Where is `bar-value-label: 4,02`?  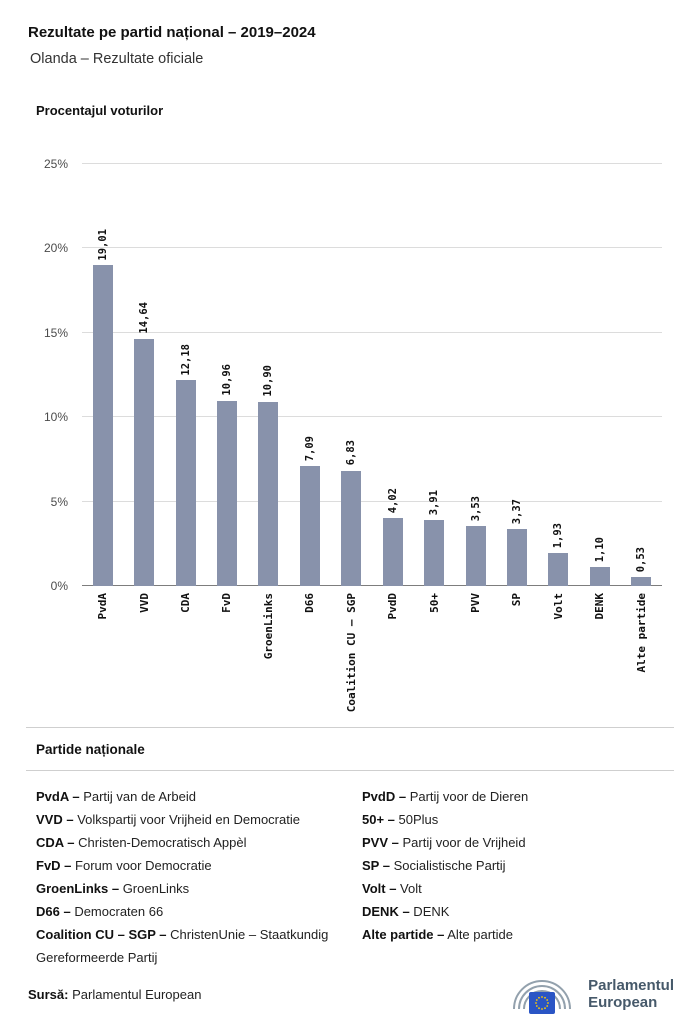
bar-value-label: 4,02 is located at coordinates (392, 500).